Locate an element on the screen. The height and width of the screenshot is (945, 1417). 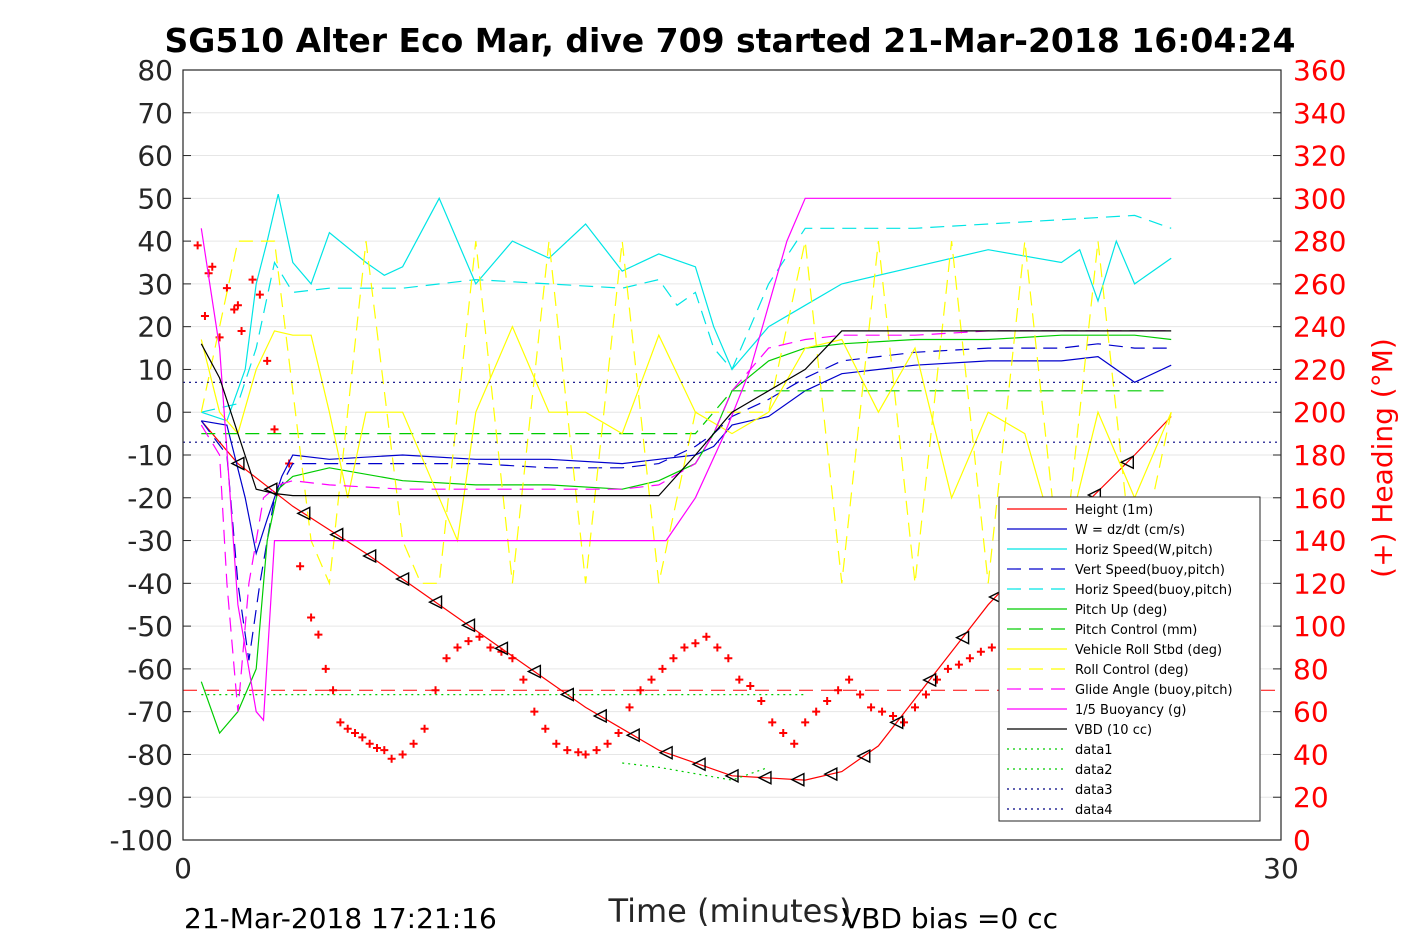
y-tick-label: 20 is located at coordinates (155, 327).